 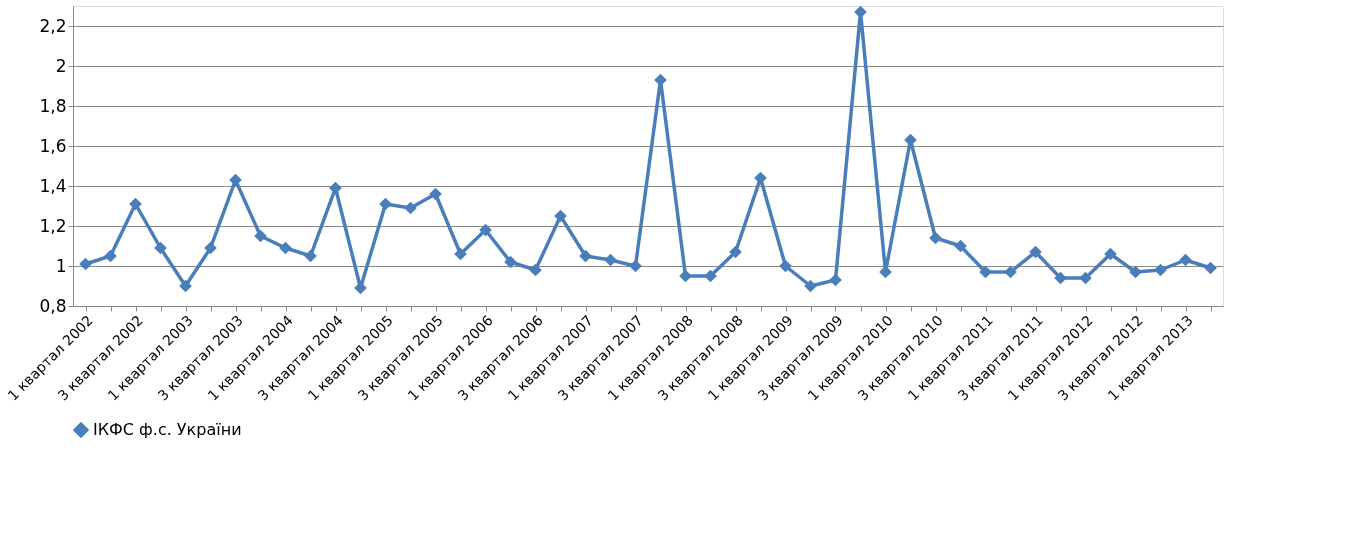 I want to click on y-tick-label: 1,6, so click(x=53, y=145).